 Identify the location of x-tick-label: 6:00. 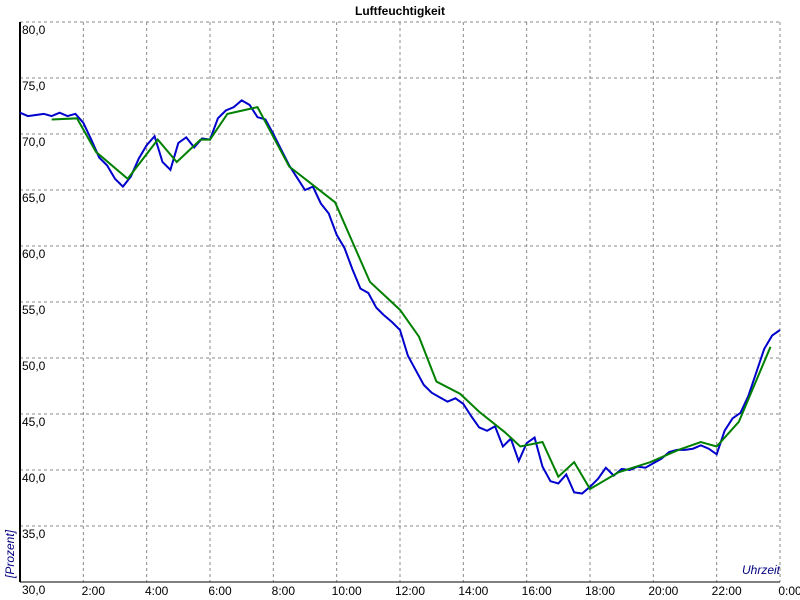
(220, 591).